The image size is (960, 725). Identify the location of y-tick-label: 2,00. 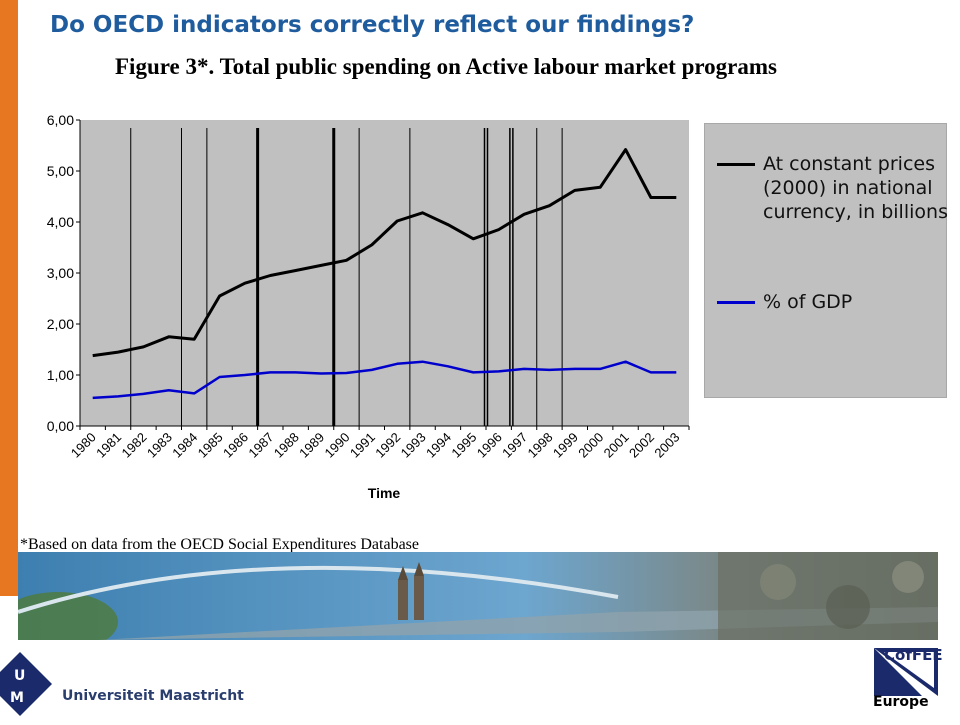
(60, 324).